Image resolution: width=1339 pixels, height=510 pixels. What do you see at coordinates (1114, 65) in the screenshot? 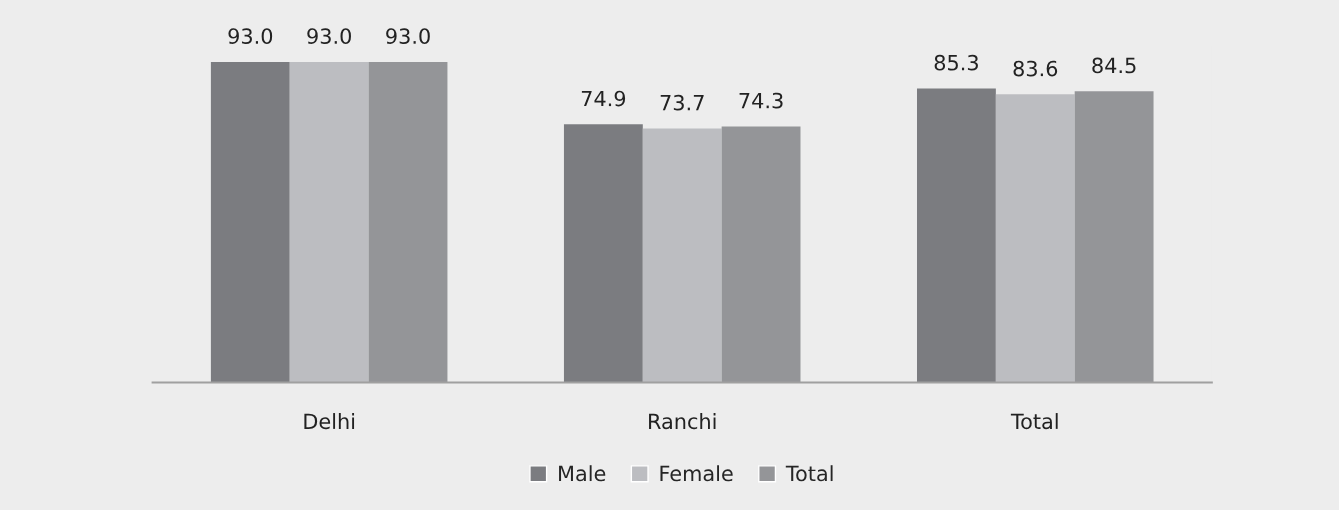
I see `data-label: 84.5` at bounding box center [1114, 65].